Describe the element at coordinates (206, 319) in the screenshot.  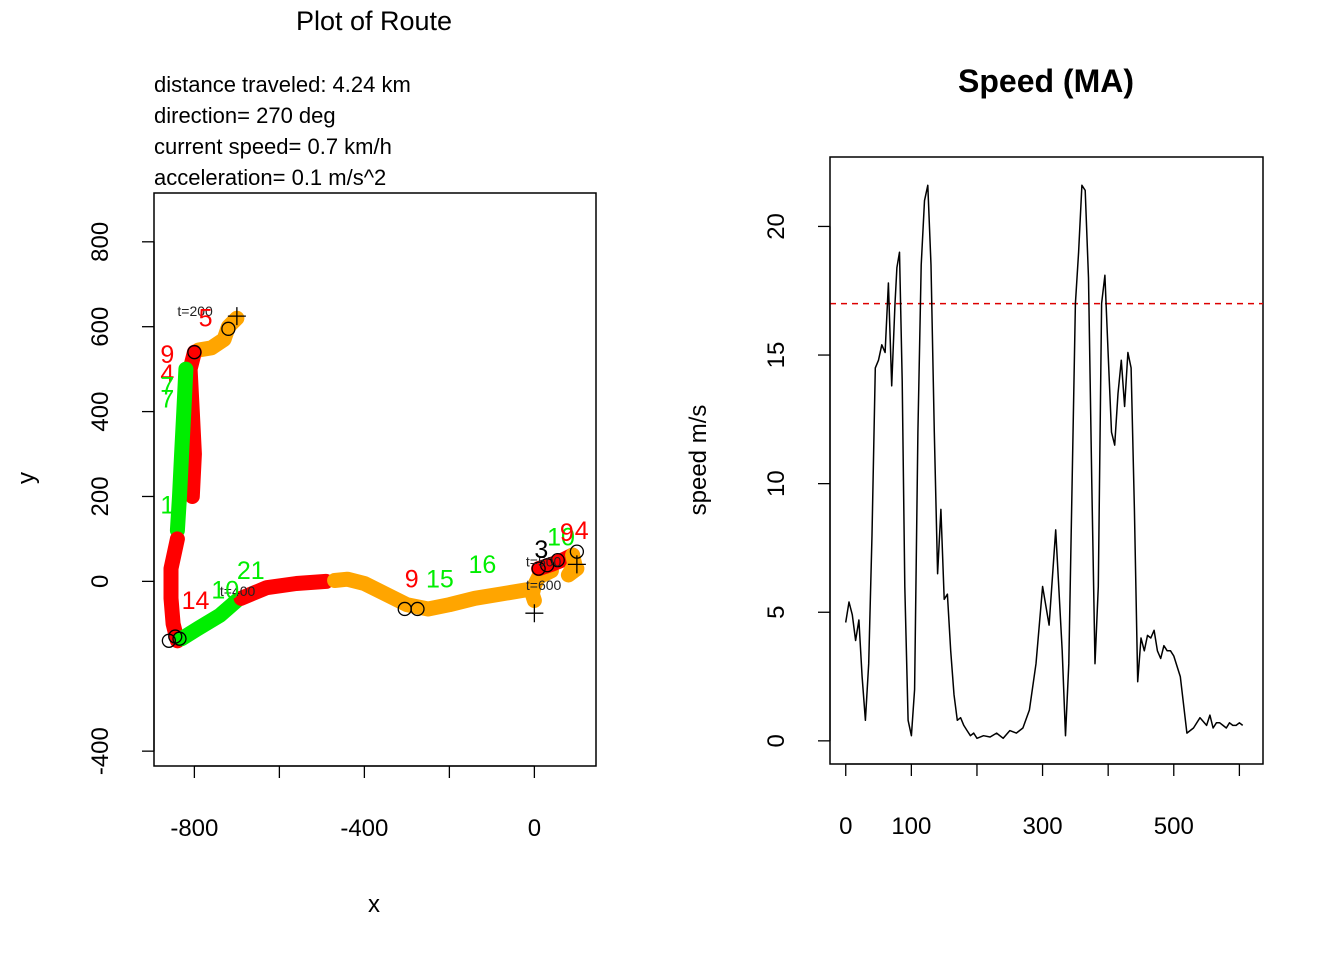
I see `route-point-label: 5` at that location.